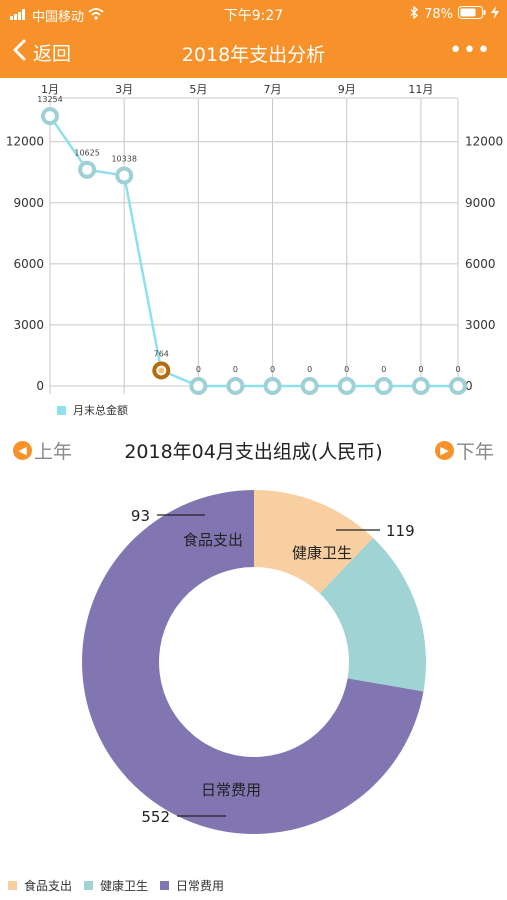  I want to click on data-label: 13254, so click(49, 99).